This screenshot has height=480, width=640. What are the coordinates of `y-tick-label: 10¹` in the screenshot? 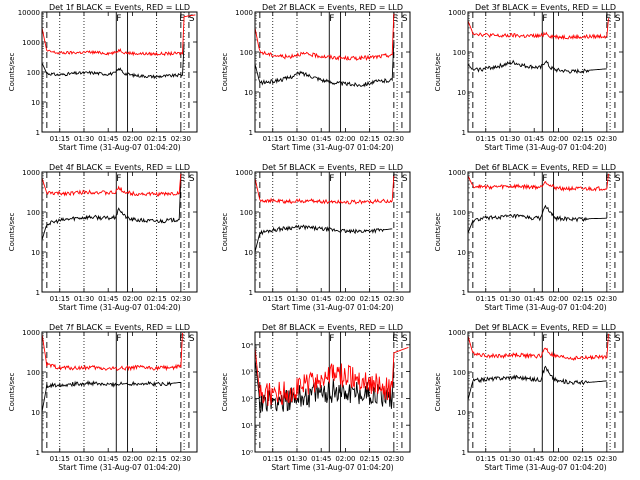 It's located at (247, 426).